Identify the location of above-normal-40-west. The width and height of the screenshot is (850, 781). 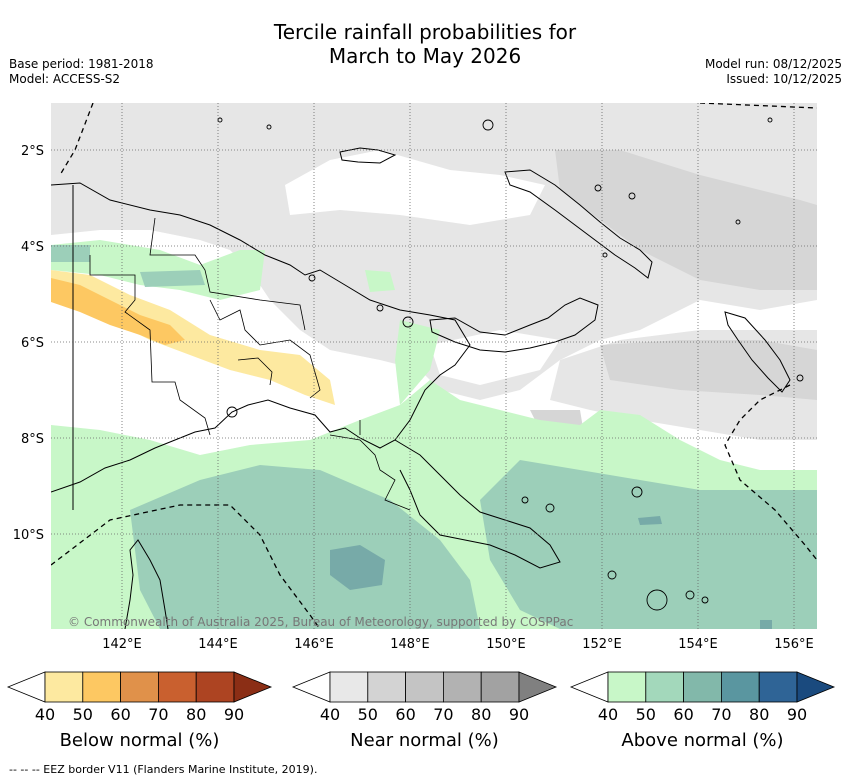
(158, 270).